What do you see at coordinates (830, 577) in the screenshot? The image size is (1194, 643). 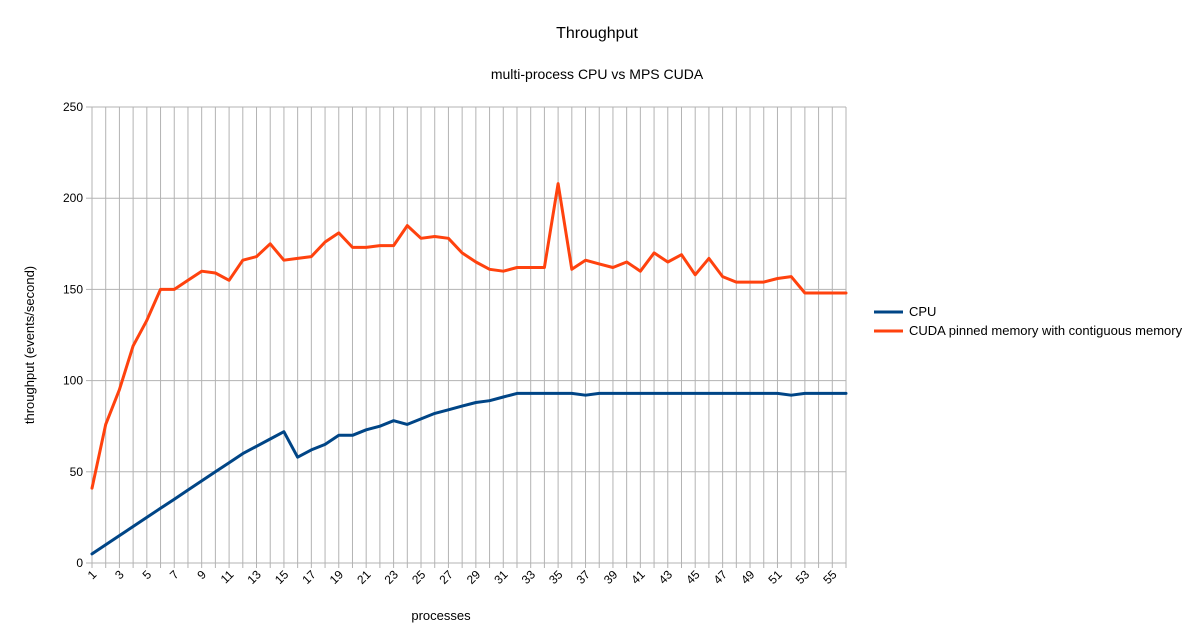 I see `x-tick-label: 55` at bounding box center [830, 577].